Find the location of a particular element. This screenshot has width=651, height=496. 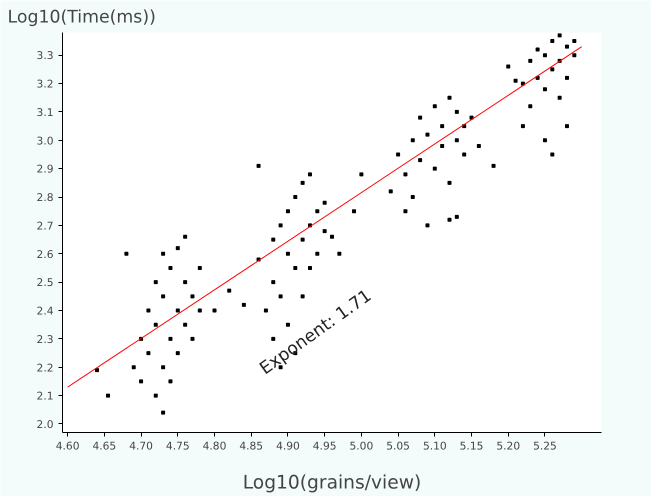

x-tick-label: 5.20 is located at coordinates (508, 446).